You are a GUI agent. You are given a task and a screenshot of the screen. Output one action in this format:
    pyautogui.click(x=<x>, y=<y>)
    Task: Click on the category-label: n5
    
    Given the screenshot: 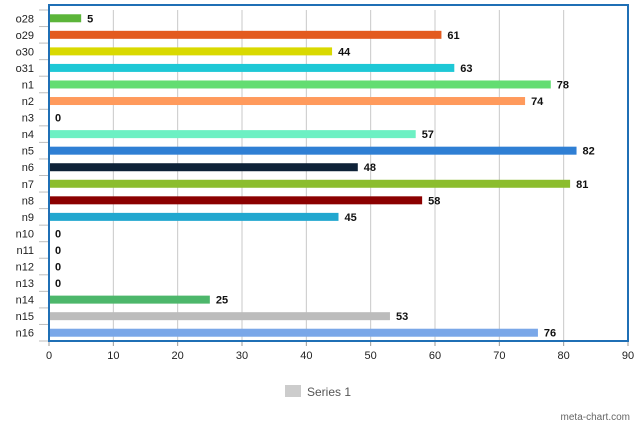 What is the action you would take?
    pyautogui.click(x=28, y=152)
    